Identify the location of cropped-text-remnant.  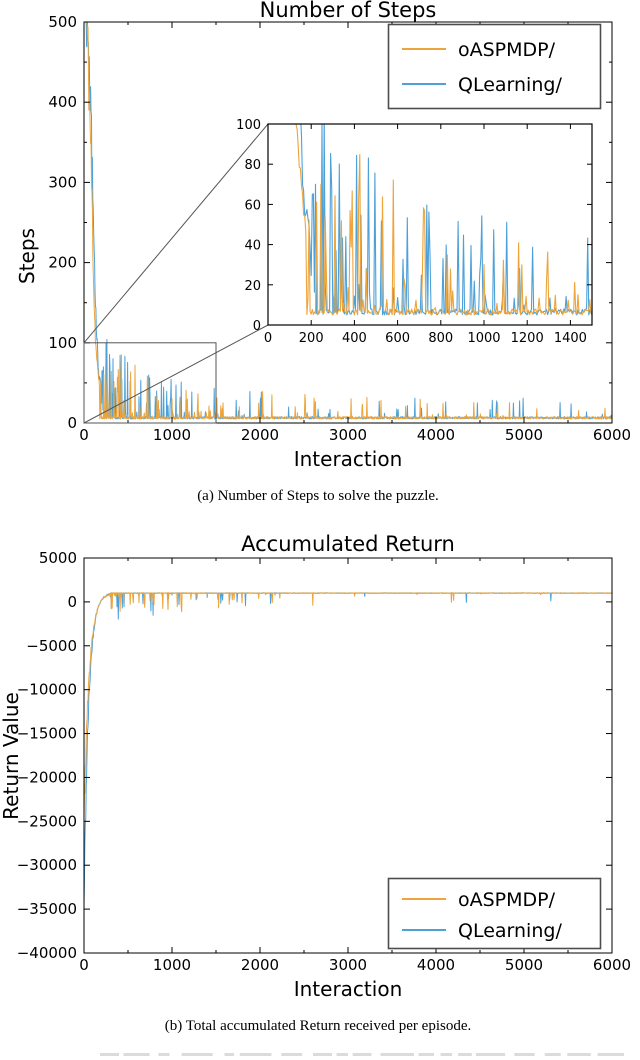
(362, 1054).